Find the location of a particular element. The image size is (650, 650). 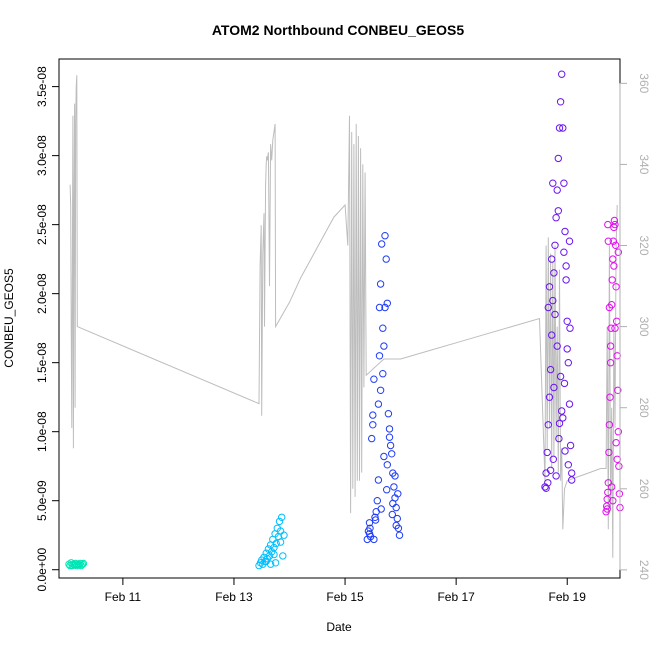

x-tick-label: Feb 19 is located at coordinates (568, 597).